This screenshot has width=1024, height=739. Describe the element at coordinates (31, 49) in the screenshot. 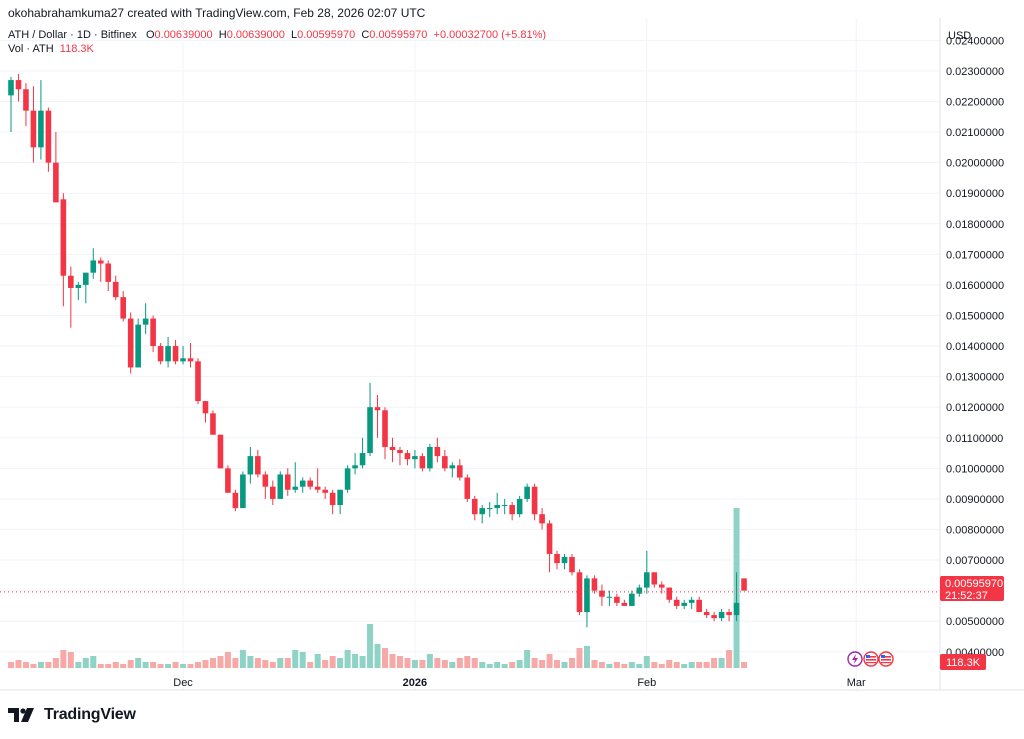

I see `volume-label: Vol · ATH` at that location.